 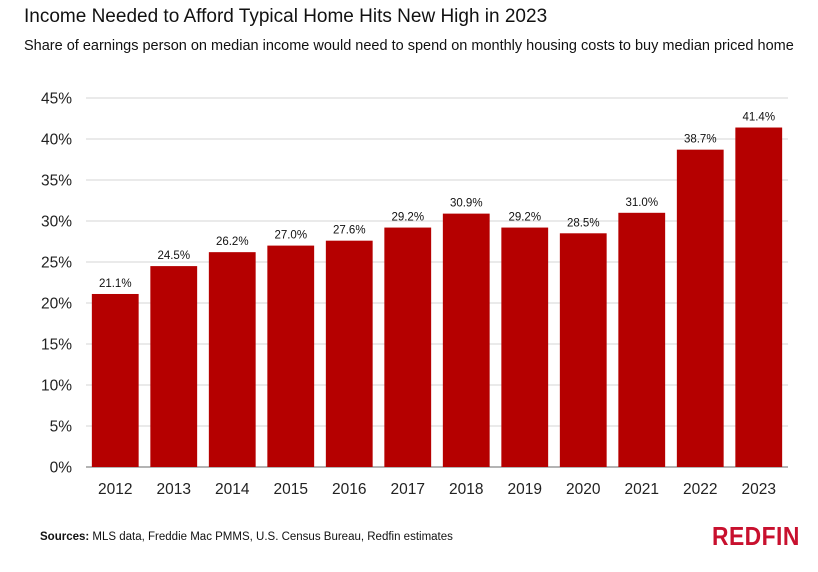 I want to click on redfin-logo: REDFIN, so click(x=756, y=536).